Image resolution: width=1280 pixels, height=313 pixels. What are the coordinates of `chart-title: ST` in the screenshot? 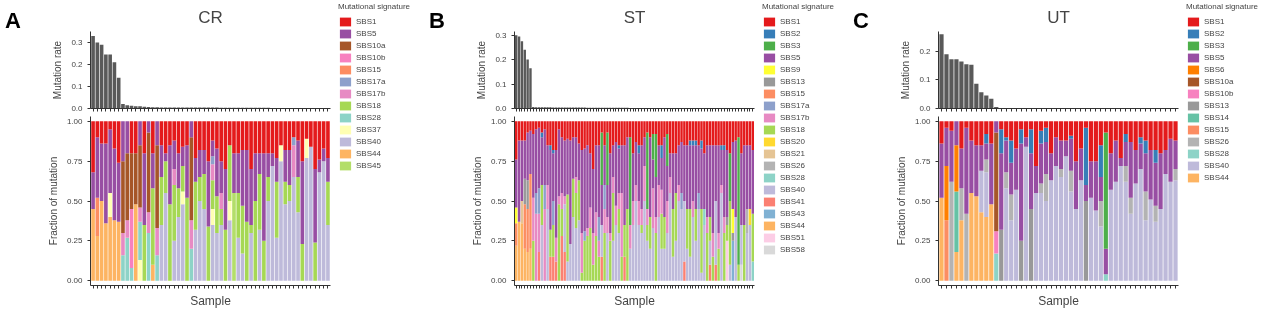 It's located at (634, 17).